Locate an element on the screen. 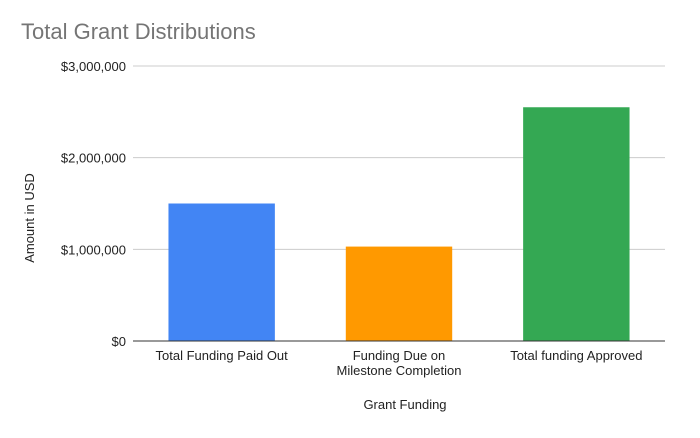 The image size is (700, 438). x-tick-label: Funding Due on Milestone Completion is located at coordinates (398, 363).